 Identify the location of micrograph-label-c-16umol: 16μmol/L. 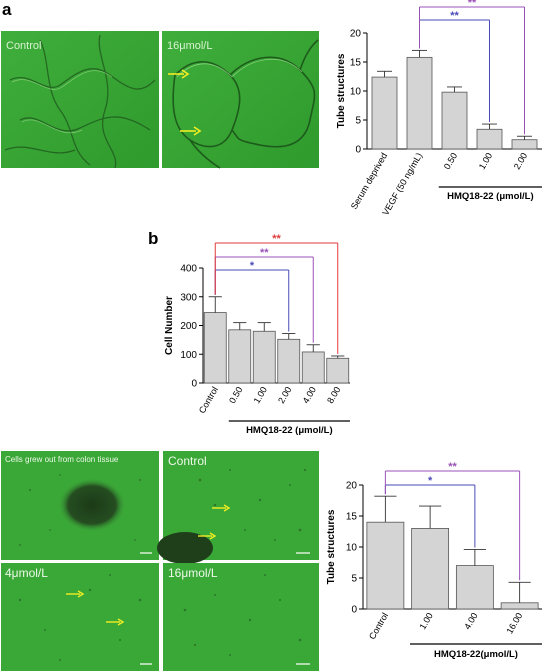
(193, 573).